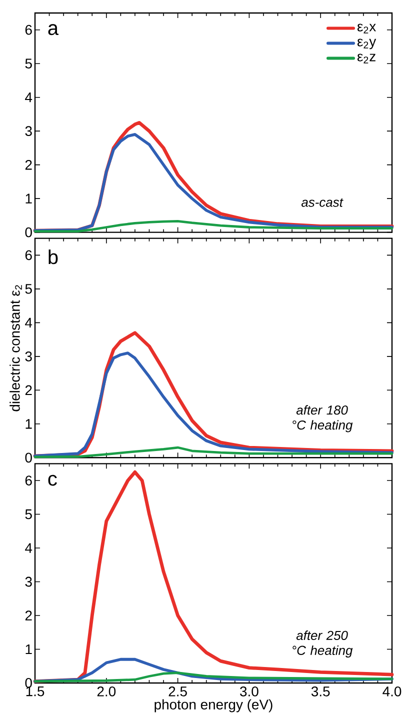 This screenshot has height=725, width=406. I want to click on y-axis-title: dielectric constant ε$_{2}$, so click(16, 348).